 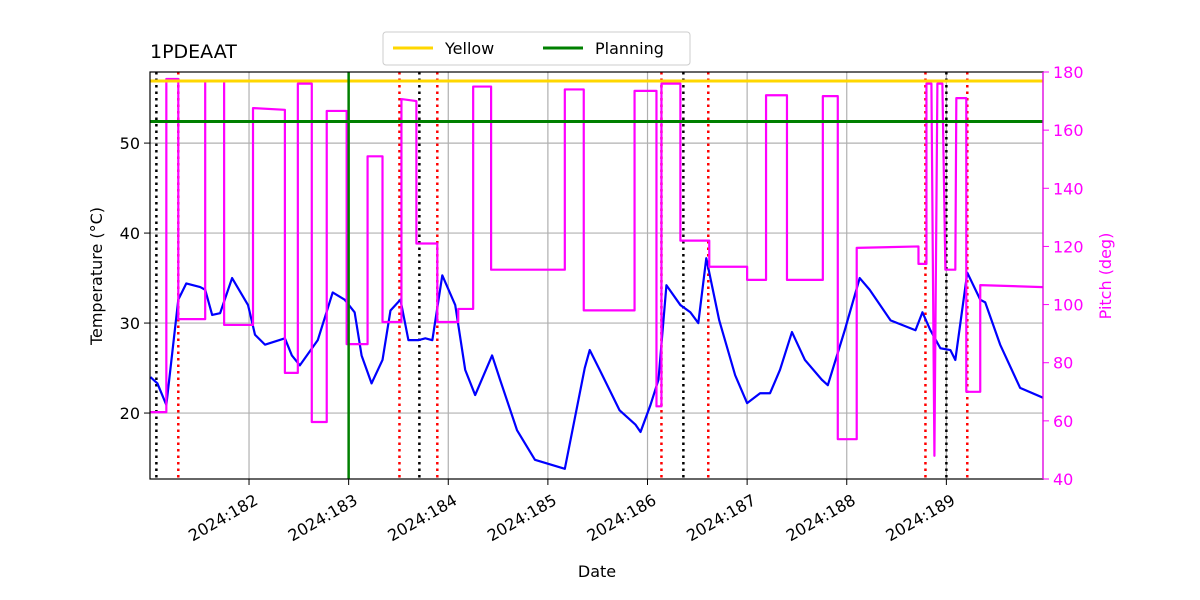 What do you see at coordinates (130, 323) in the screenshot?
I see `y-tick-label: 30` at bounding box center [130, 323].